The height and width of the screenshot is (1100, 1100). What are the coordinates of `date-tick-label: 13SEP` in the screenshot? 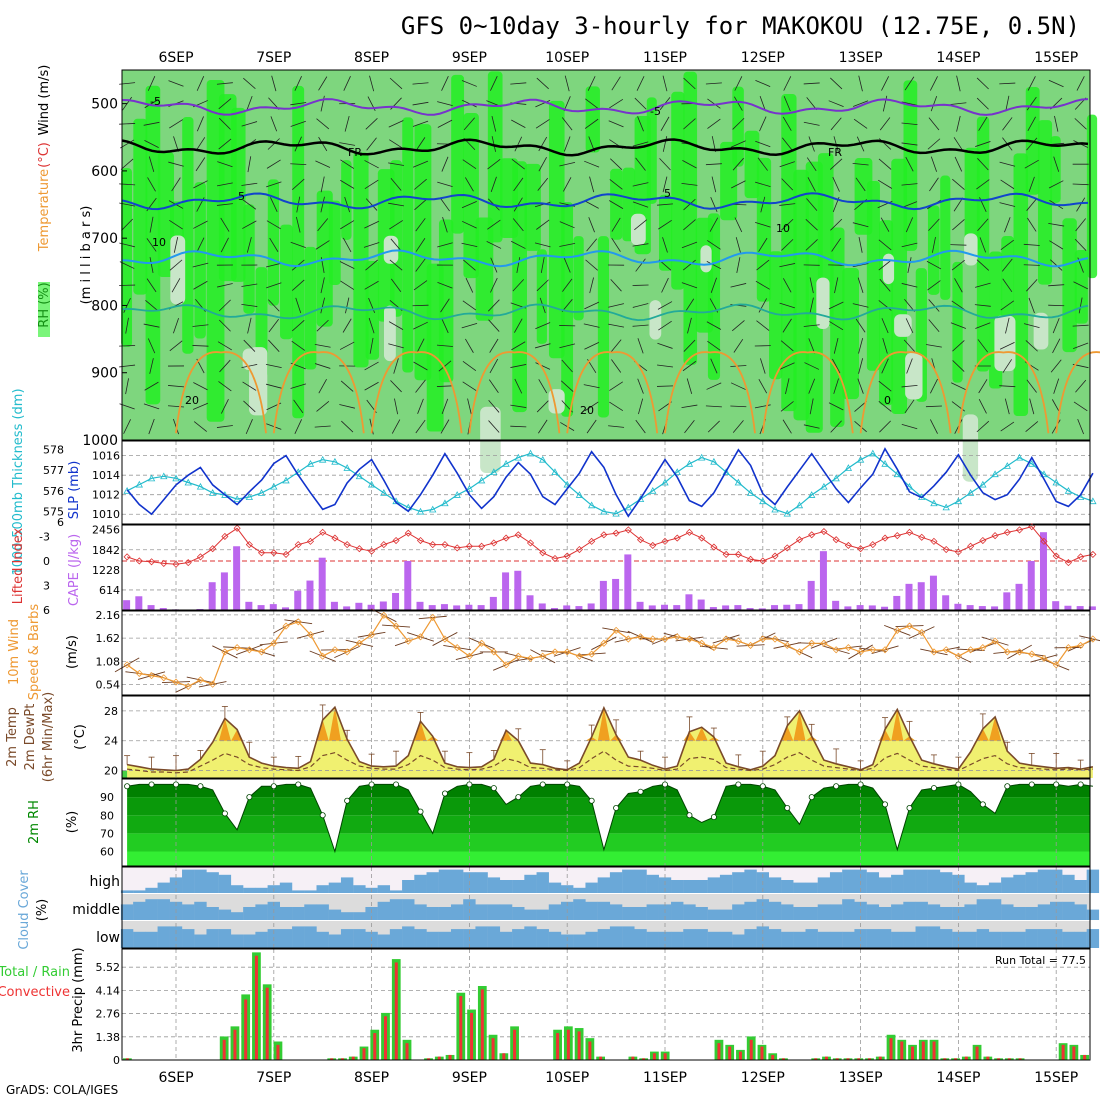 It's located at (861, 1078).